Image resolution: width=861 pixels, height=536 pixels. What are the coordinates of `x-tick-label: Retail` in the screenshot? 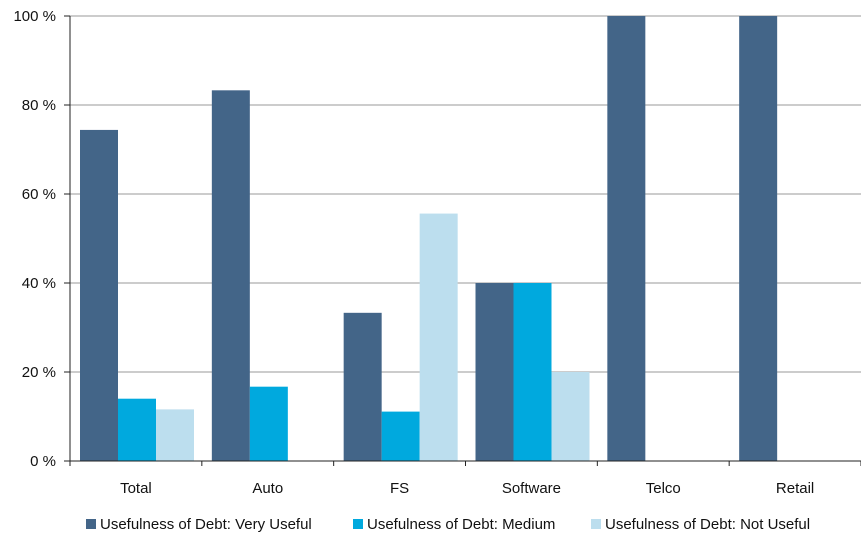 It's located at (795, 488).